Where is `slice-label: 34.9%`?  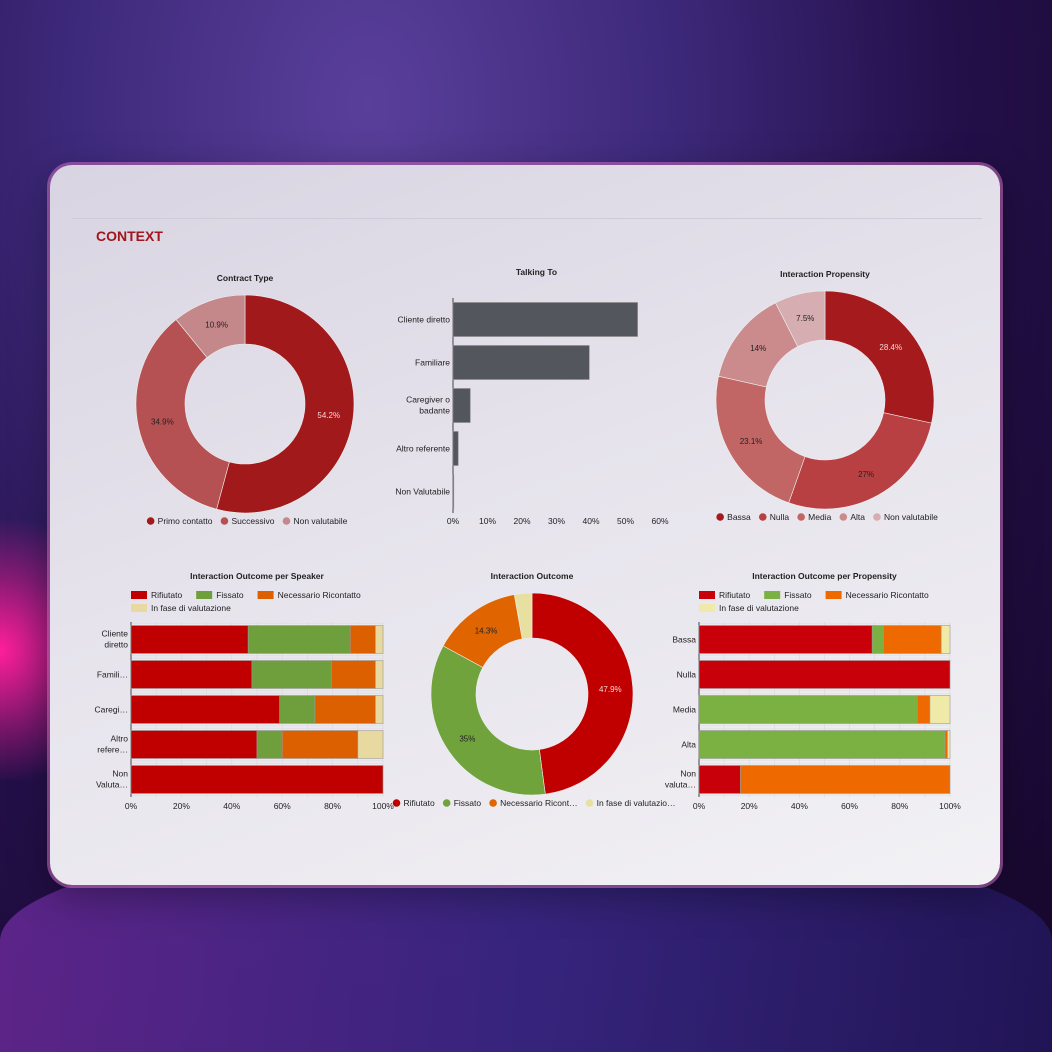
slice-label: 34.9% is located at coordinates (162, 422).